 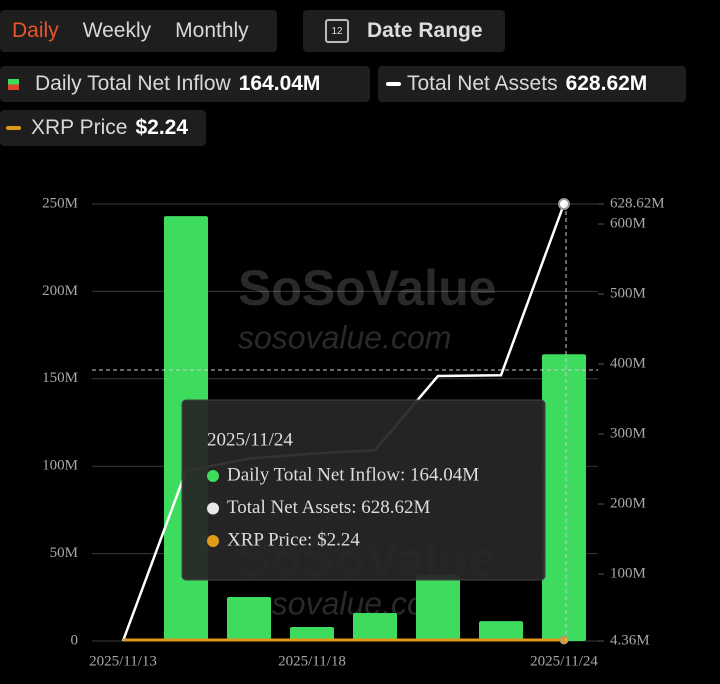 What do you see at coordinates (630, 640) in the screenshot?
I see `y2-tick-label: 4.36M` at bounding box center [630, 640].